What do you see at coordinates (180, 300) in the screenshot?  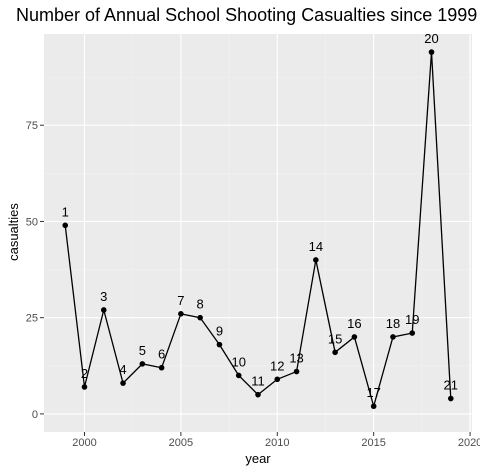 I see `point-label: 7` at bounding box center [180, 300].